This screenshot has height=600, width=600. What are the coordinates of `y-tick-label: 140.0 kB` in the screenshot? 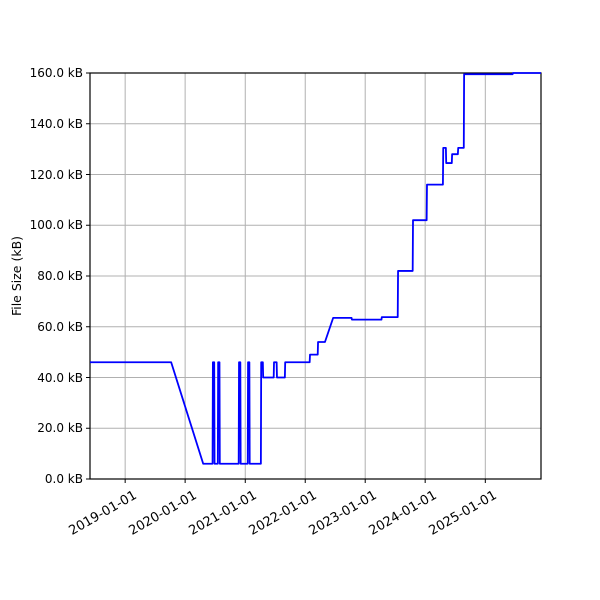 It's located at (56, 123).